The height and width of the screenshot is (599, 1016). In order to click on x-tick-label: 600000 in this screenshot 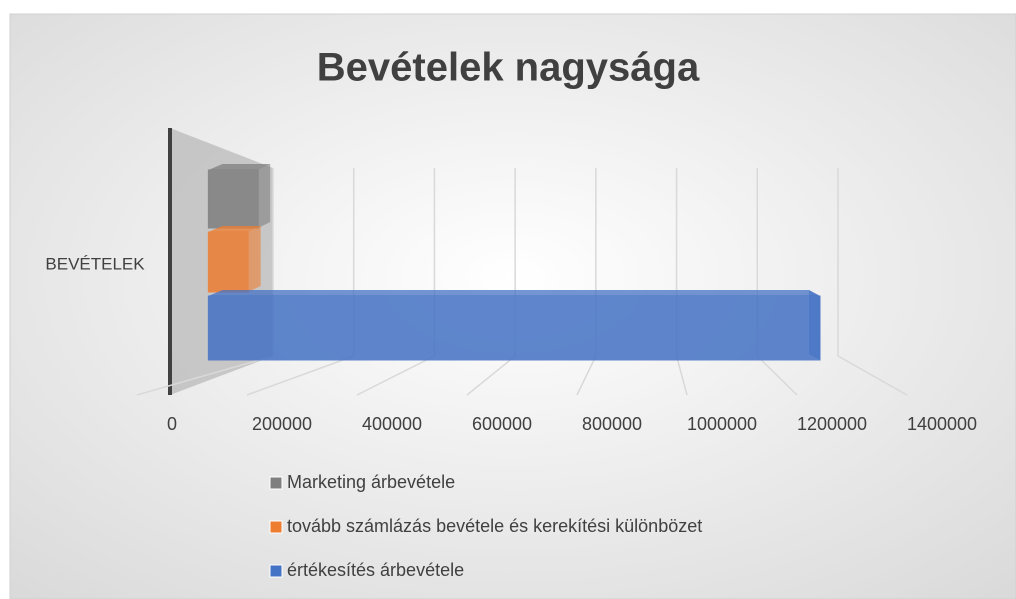, I will do `click(502, 424)`.